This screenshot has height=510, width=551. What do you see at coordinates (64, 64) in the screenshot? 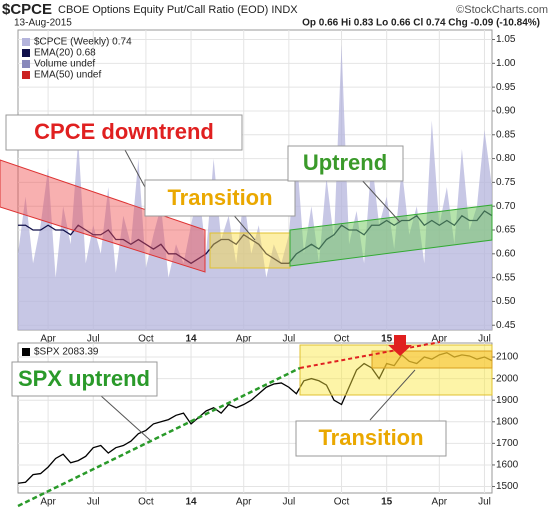
I see `legend-label: Volume undef` at bounding box center [64, 64].